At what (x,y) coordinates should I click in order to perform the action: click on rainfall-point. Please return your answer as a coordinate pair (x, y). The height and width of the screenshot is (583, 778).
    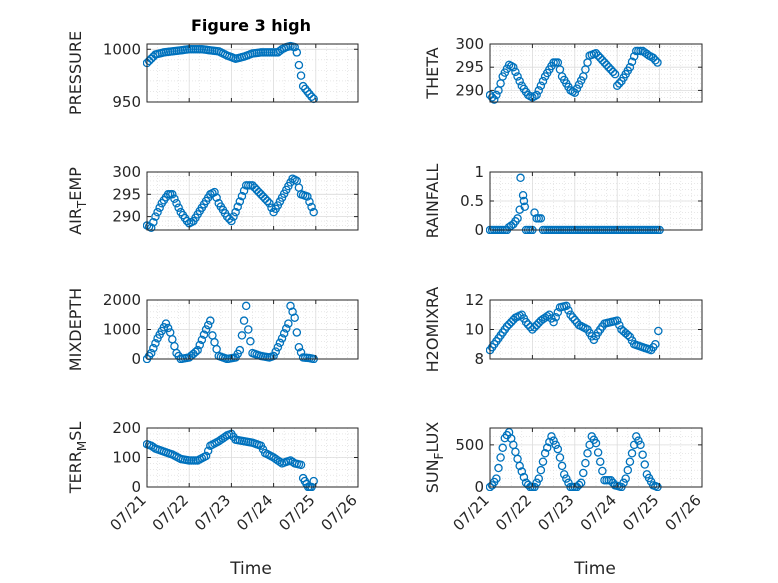
    Looking at the image, I should click on (520, 178).